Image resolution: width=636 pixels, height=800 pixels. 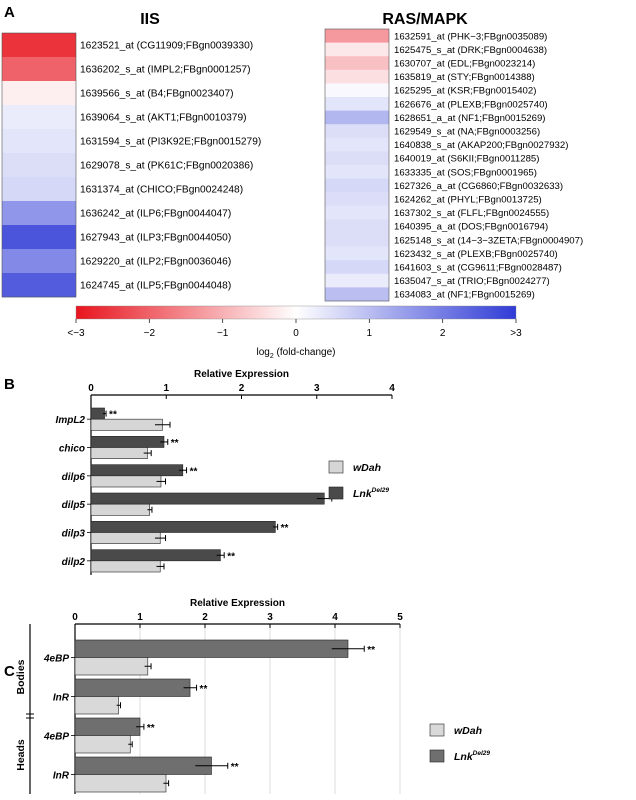 What do you see at coordinates (437, 756) in the screenshot?
I see `legend-swatch` at bounding box center [437, 756].